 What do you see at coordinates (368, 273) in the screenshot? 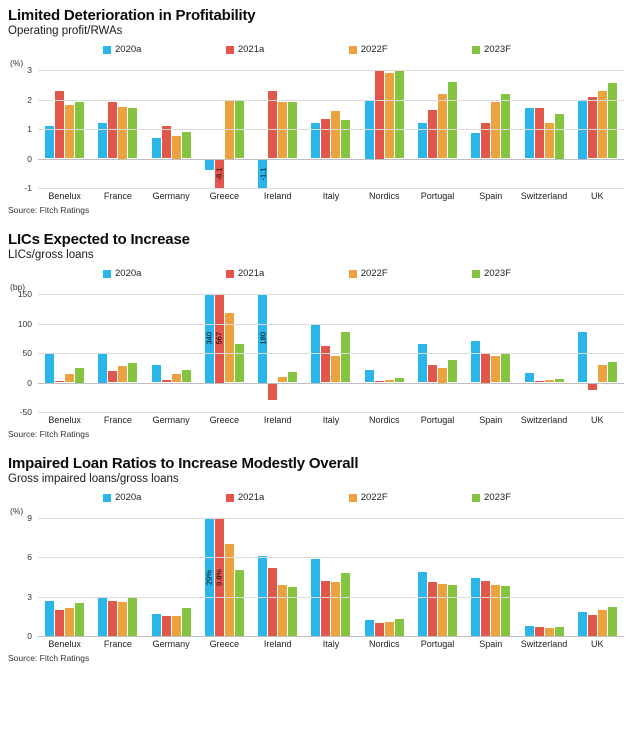
I see `legend-item: 2022F` at bounding box center [368, 273].